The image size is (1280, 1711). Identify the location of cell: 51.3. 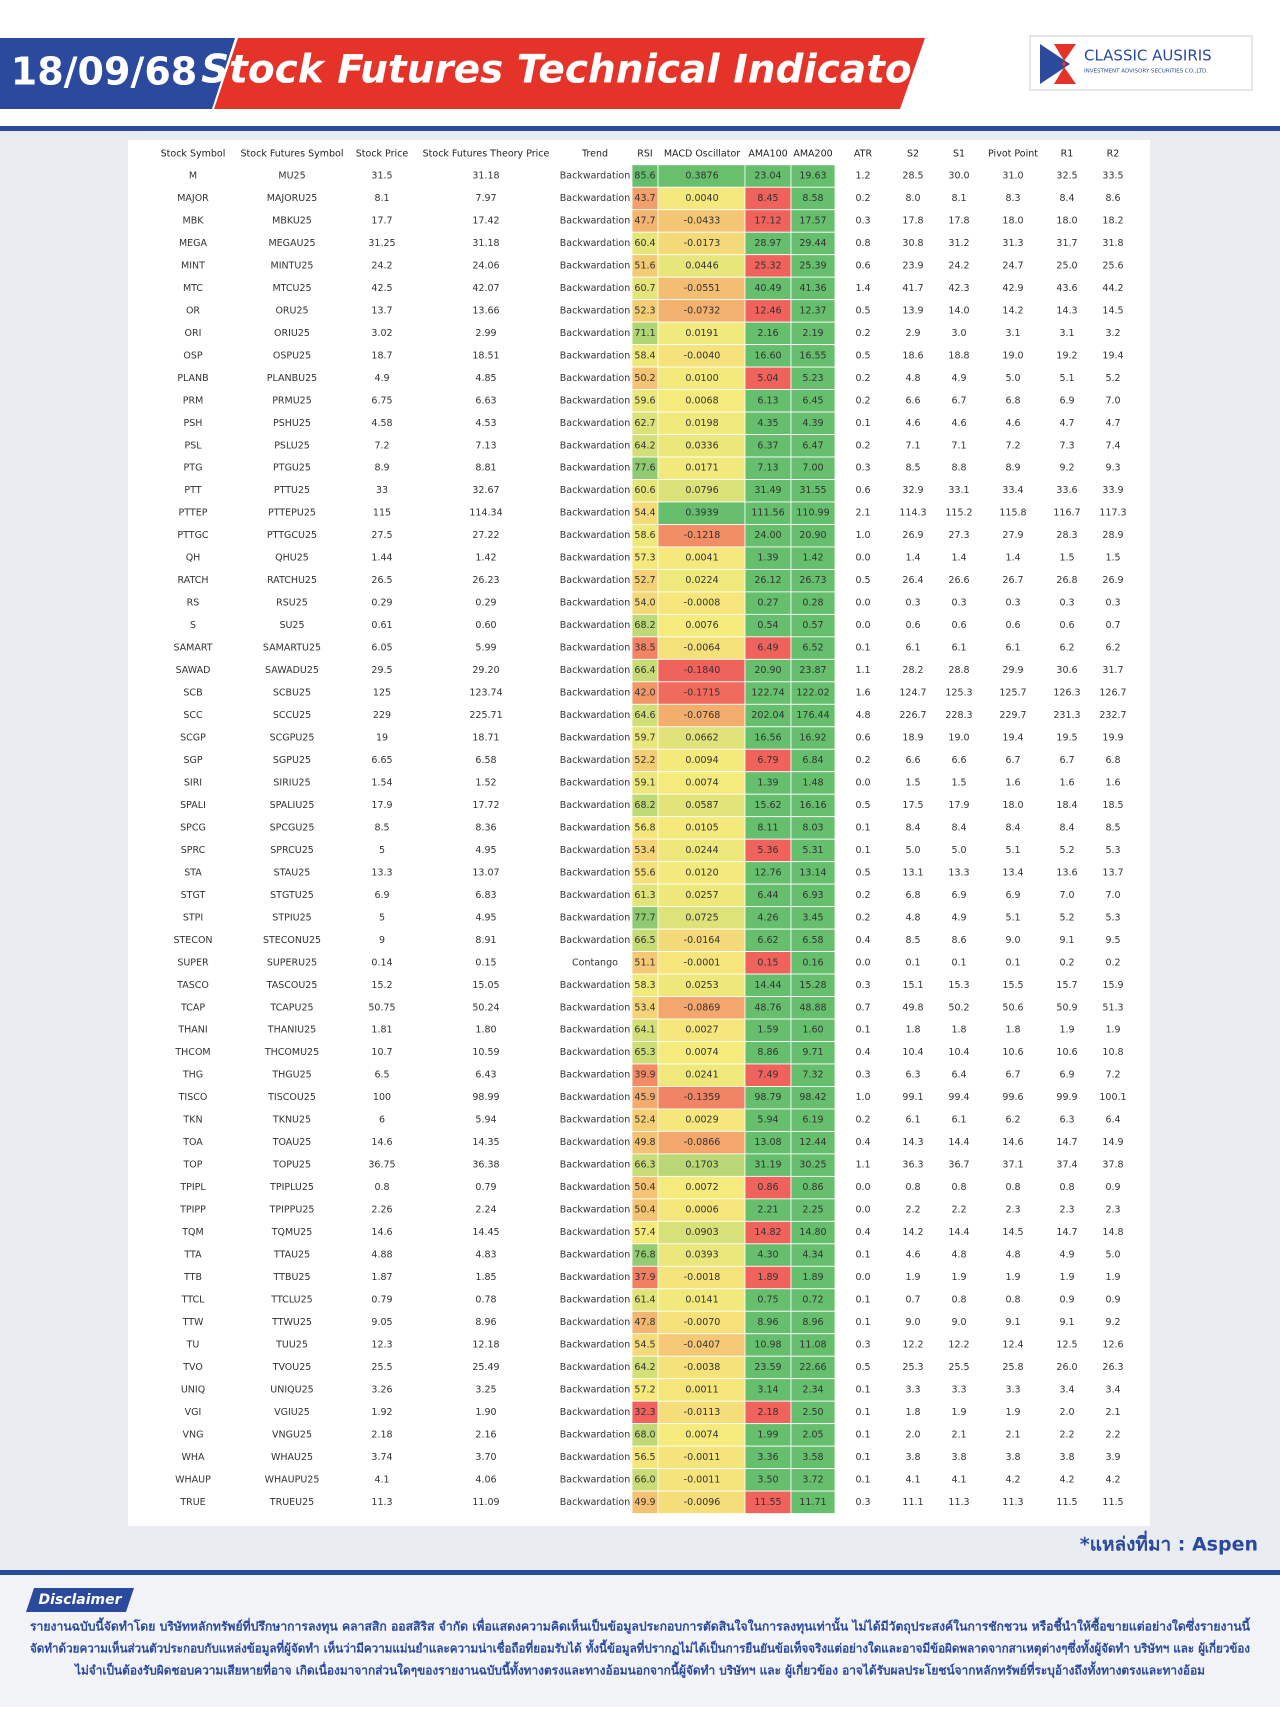
(1112, 1007).